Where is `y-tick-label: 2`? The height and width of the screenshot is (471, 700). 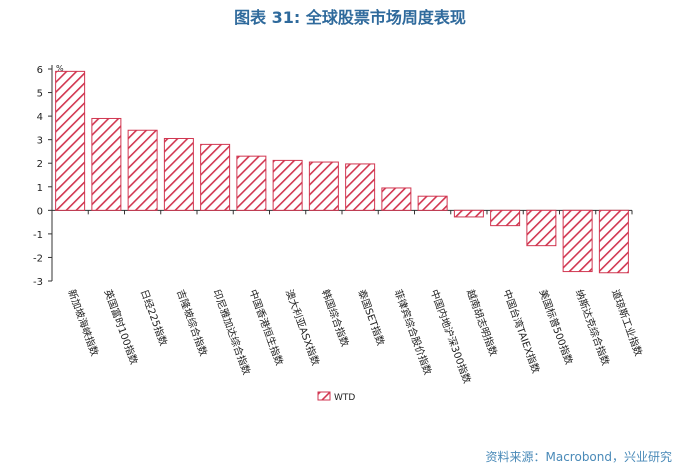
y-tick-label: 2 is located at coordinates (40, 164).